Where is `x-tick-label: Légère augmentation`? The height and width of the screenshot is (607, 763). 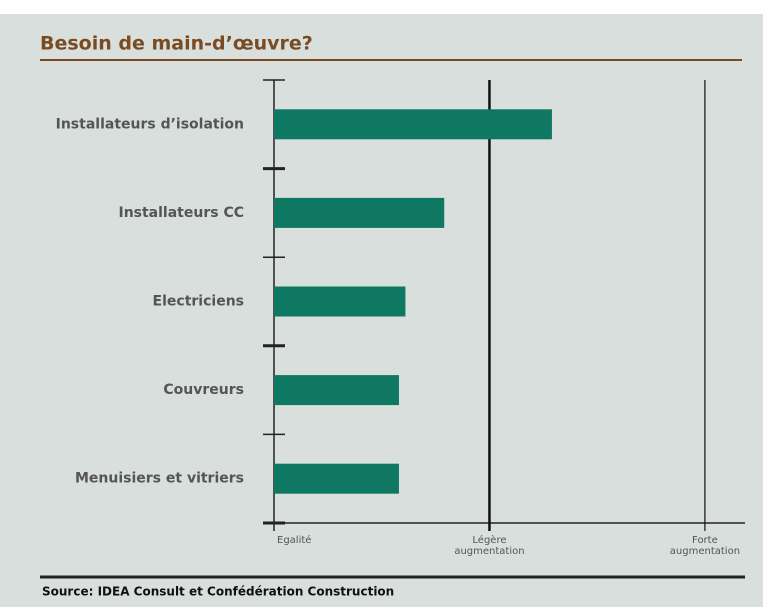 x-tick-label: Légère augmentation is located at coordinates (489, 545).